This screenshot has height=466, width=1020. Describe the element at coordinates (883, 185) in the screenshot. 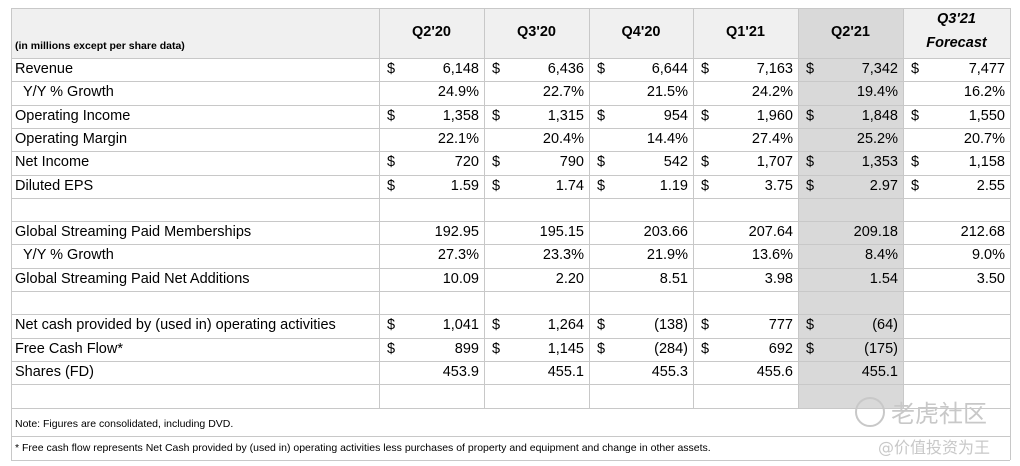

I see `table-cell-value: 2.97` at that location.